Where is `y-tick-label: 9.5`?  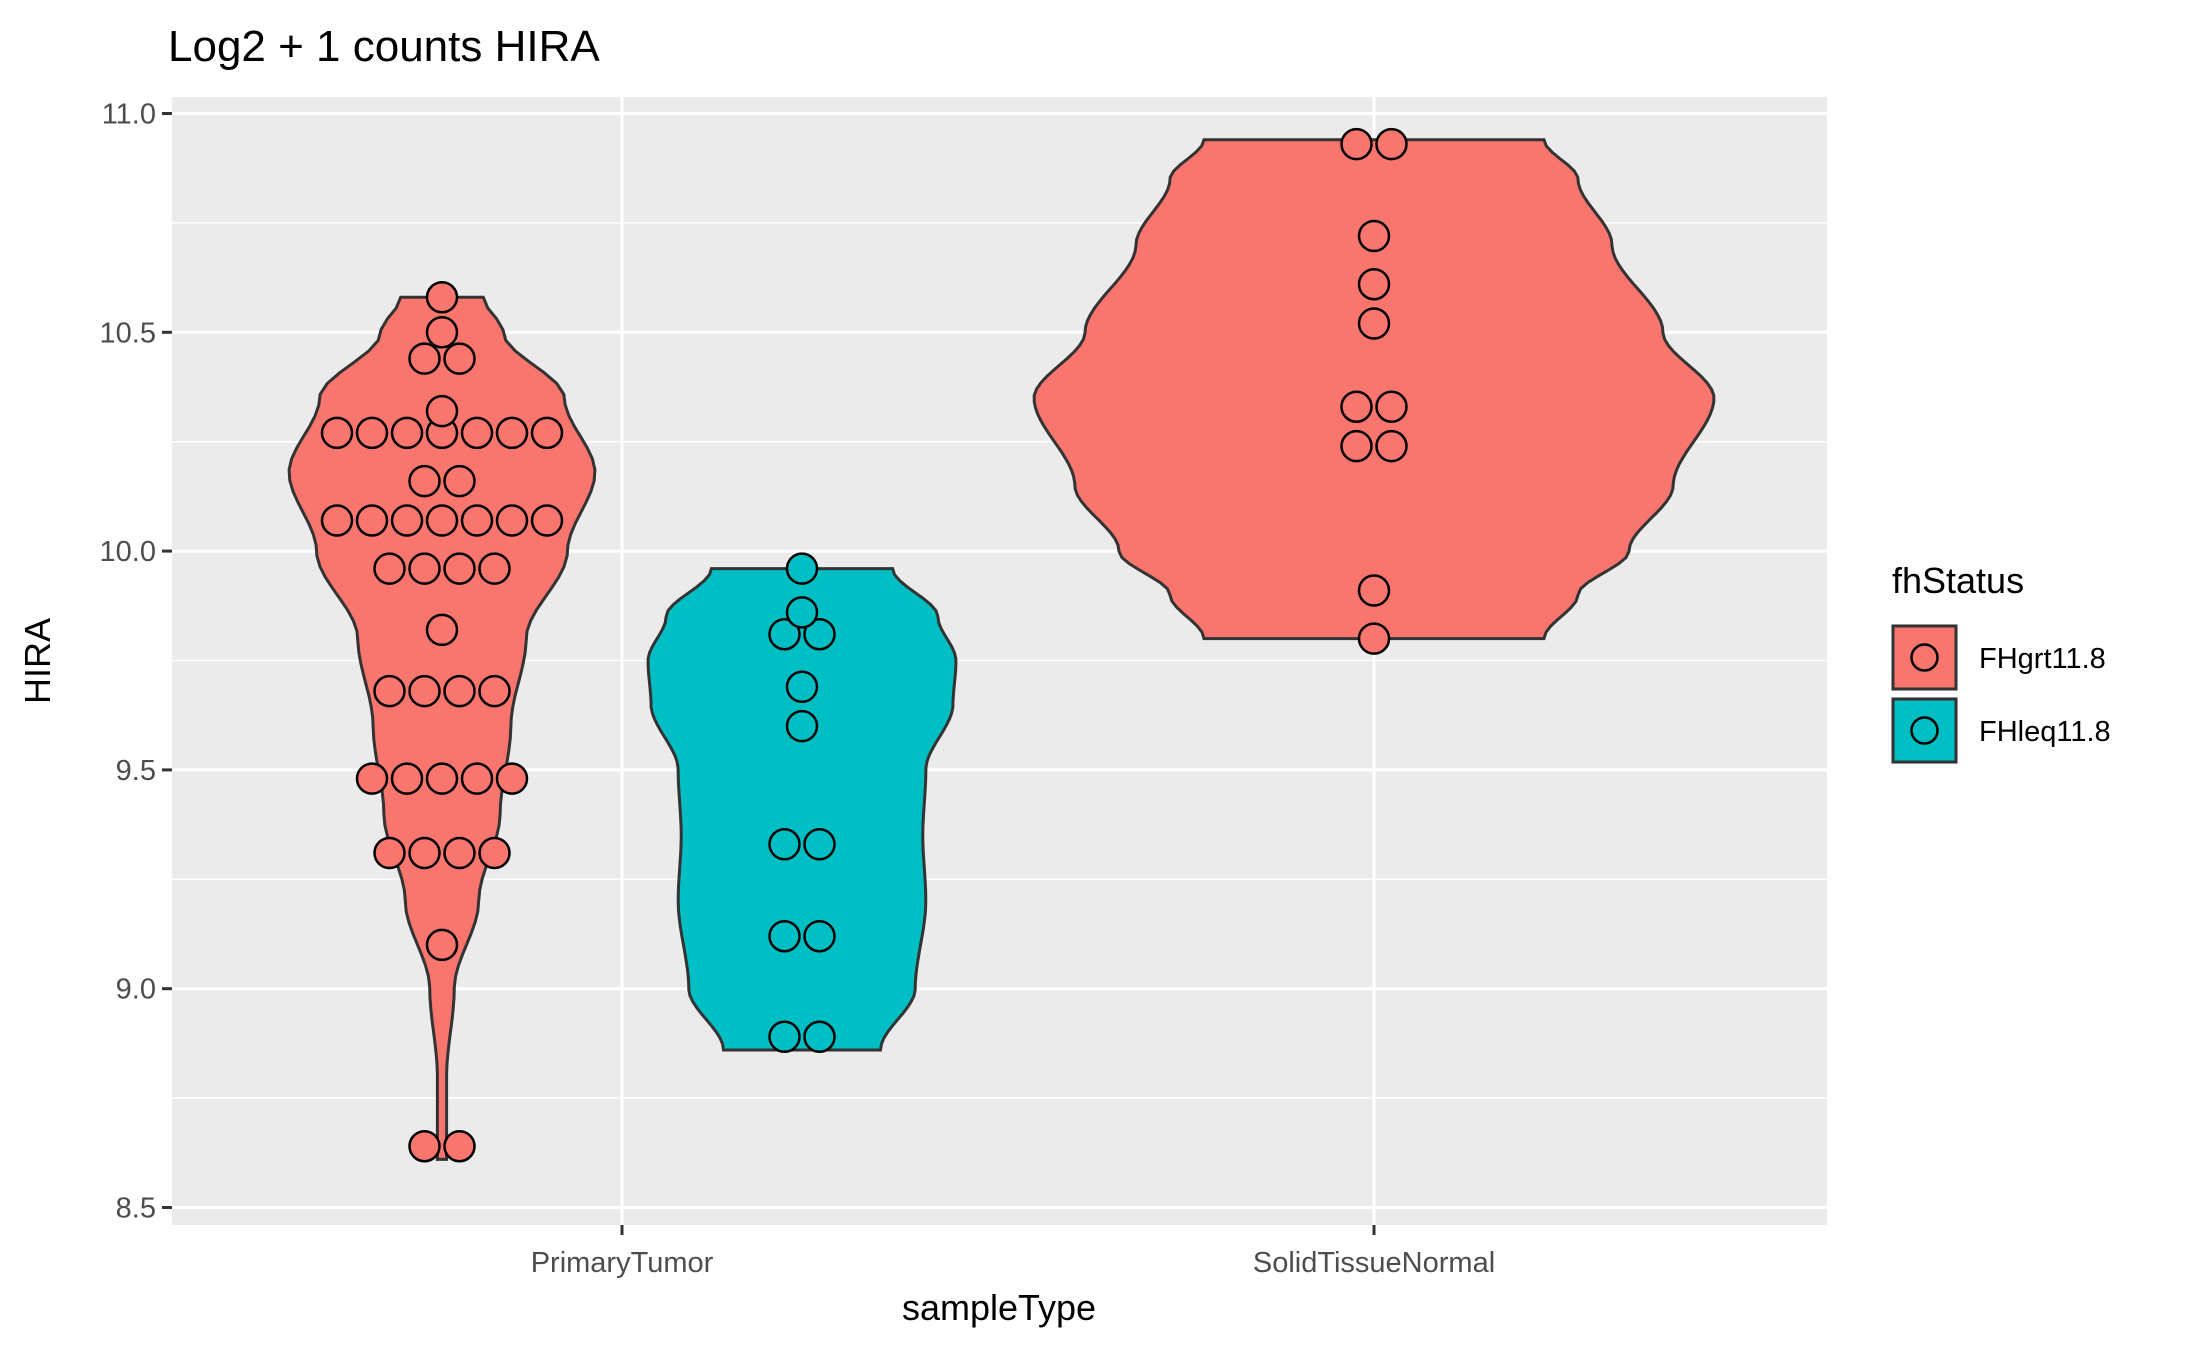
y-tick-label: 9.5 is located at coordinates (136, 771).